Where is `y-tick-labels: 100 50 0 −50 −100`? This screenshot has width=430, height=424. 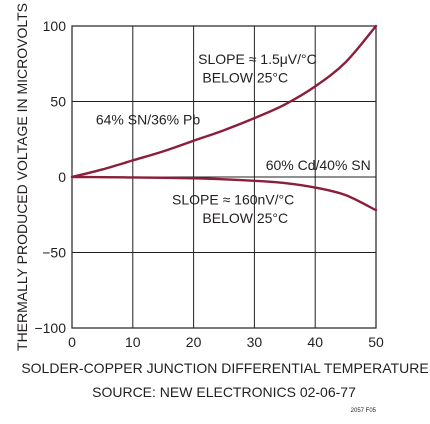
y-tick-labels: 100 50 0 −50 −100 is located at coordinates (50, 177).